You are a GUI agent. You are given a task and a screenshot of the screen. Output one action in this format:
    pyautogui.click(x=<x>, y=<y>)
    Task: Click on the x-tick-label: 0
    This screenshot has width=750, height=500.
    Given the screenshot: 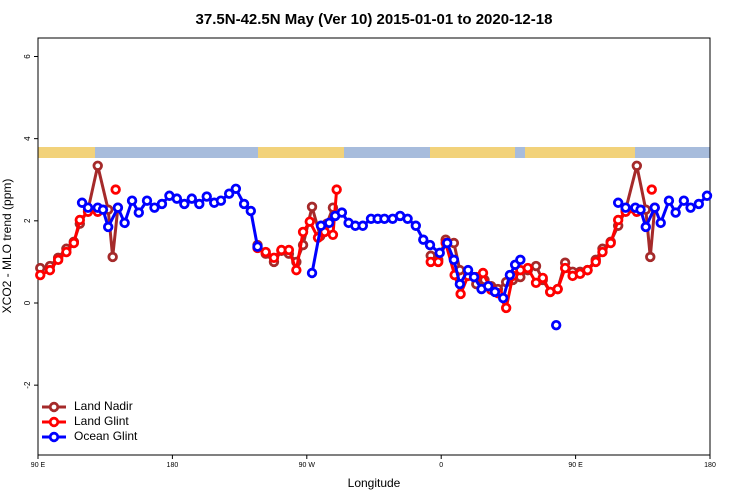 What is the action you would take?
    pyautogui.click(x=441, y=465)
    